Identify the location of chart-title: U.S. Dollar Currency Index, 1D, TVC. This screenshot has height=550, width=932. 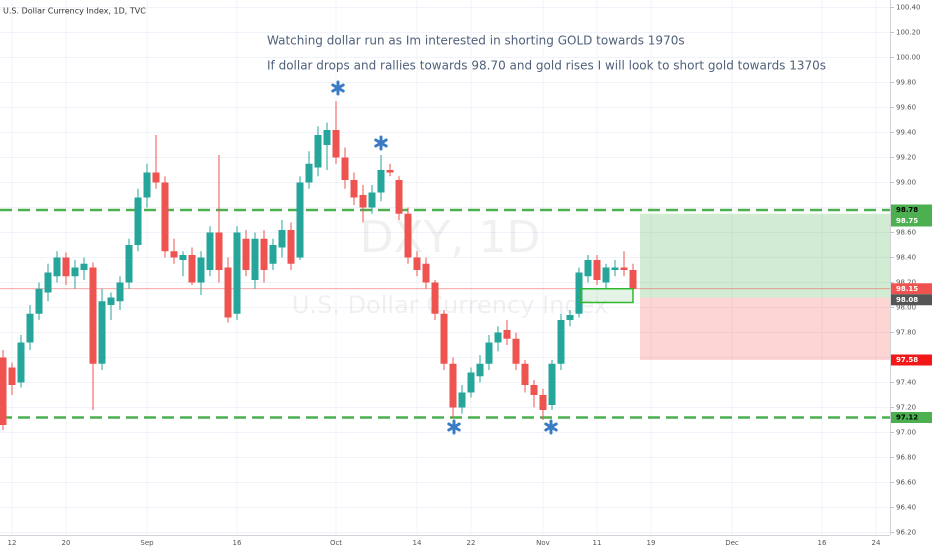
(74, 11).